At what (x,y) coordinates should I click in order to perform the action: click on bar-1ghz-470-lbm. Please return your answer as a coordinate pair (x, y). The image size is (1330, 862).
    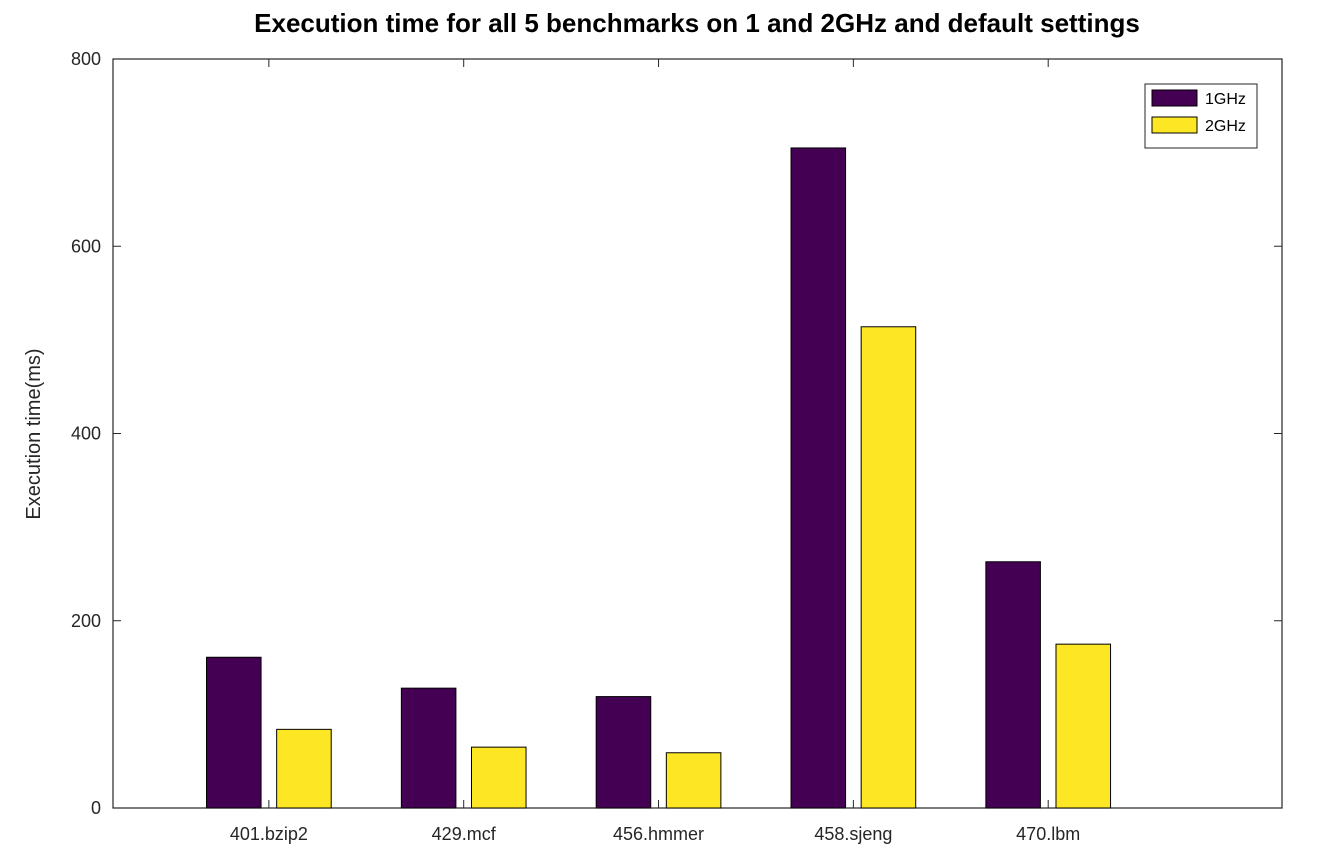
    Looking at the image, I should click on (1013, 685).